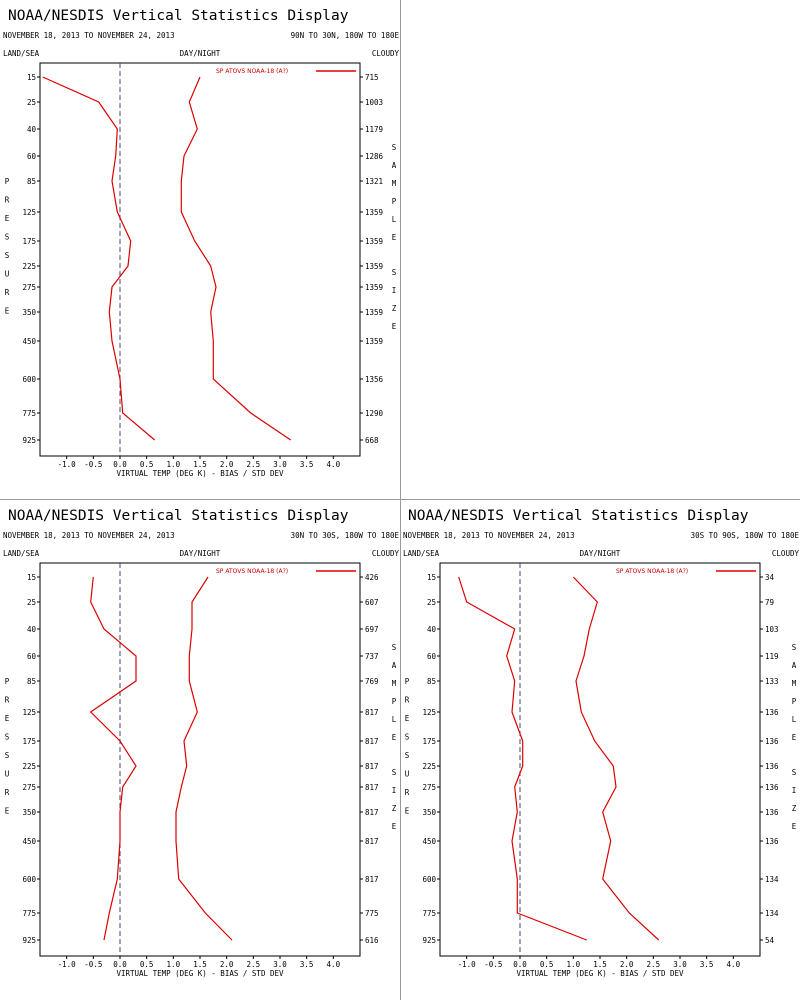  I want to click on ylabel-char: U, so click(7, 774).